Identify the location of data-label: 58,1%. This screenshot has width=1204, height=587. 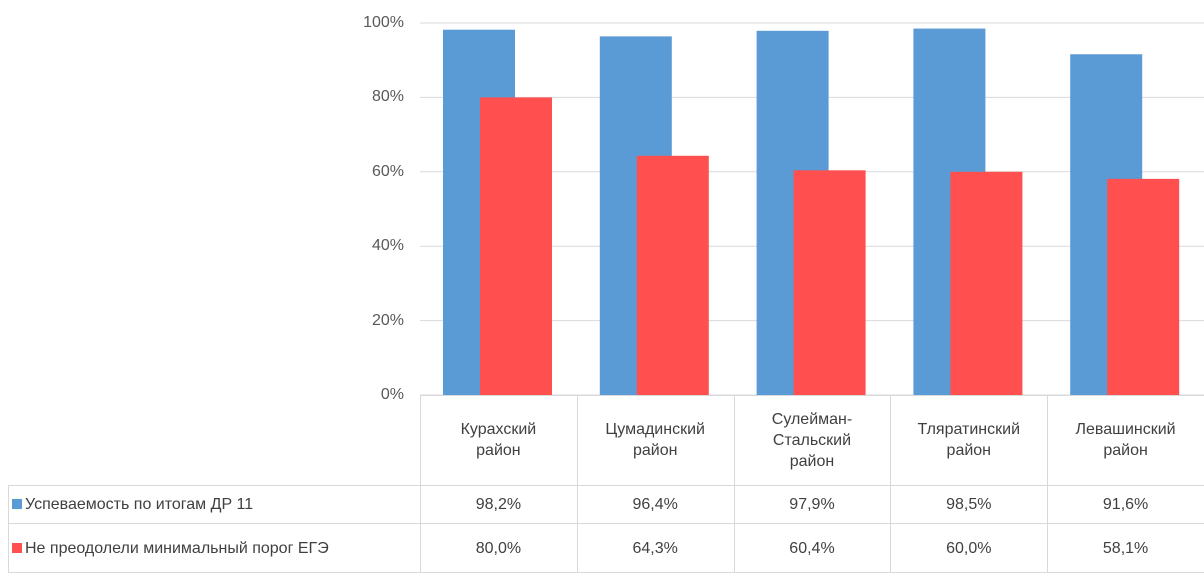
(1125, 548).